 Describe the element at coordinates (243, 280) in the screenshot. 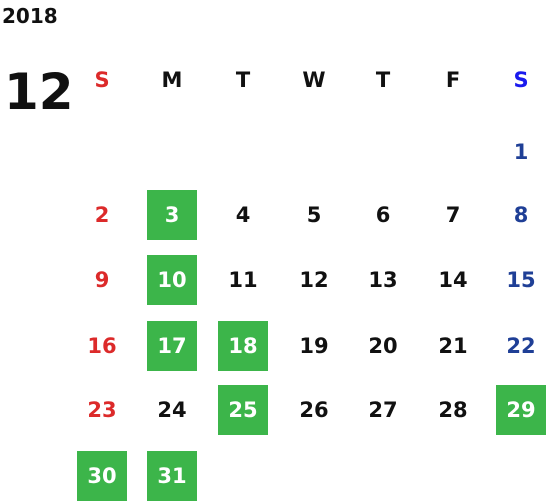

I see `day: 11` at that location.